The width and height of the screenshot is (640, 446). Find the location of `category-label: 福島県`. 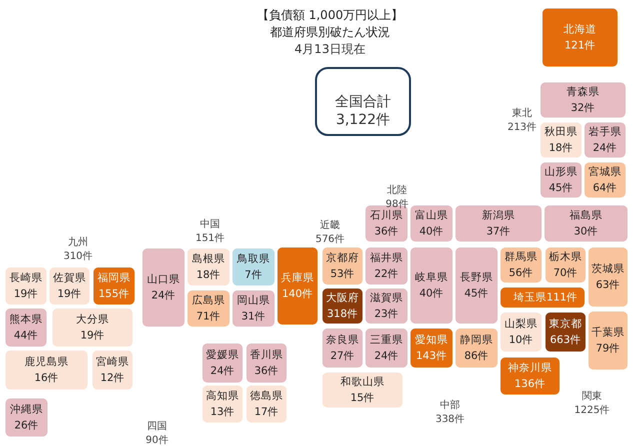

category-label: 福島県 is located at coordinates (586, 215).